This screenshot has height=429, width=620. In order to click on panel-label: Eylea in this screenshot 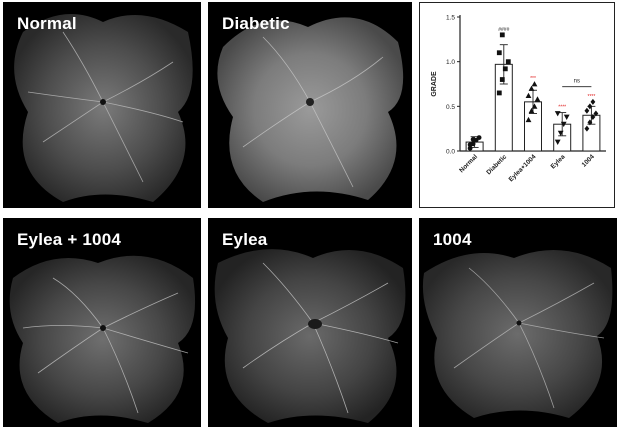, I will do `click(245, 239)`.